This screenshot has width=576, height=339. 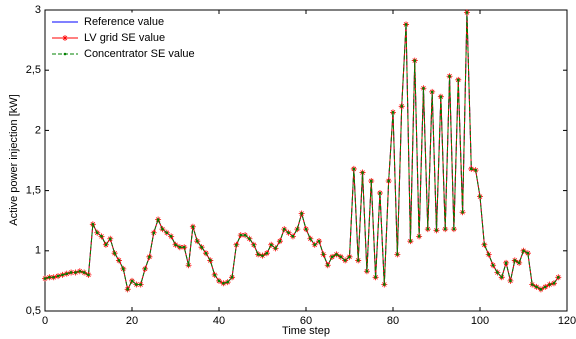 What do you see at coordinates (45, 321) in the screenshot?
I see `x-tick-label: 0` at bounding box center [45, 321].